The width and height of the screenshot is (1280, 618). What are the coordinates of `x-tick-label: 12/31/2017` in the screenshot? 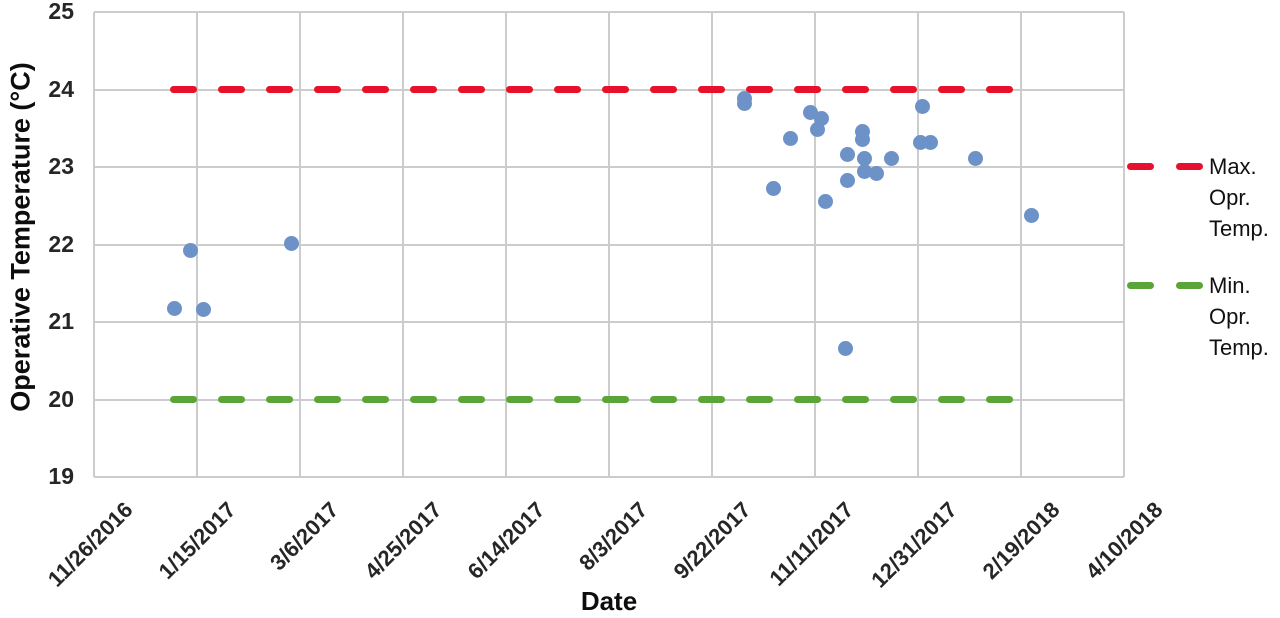 It's located at (914, 545).